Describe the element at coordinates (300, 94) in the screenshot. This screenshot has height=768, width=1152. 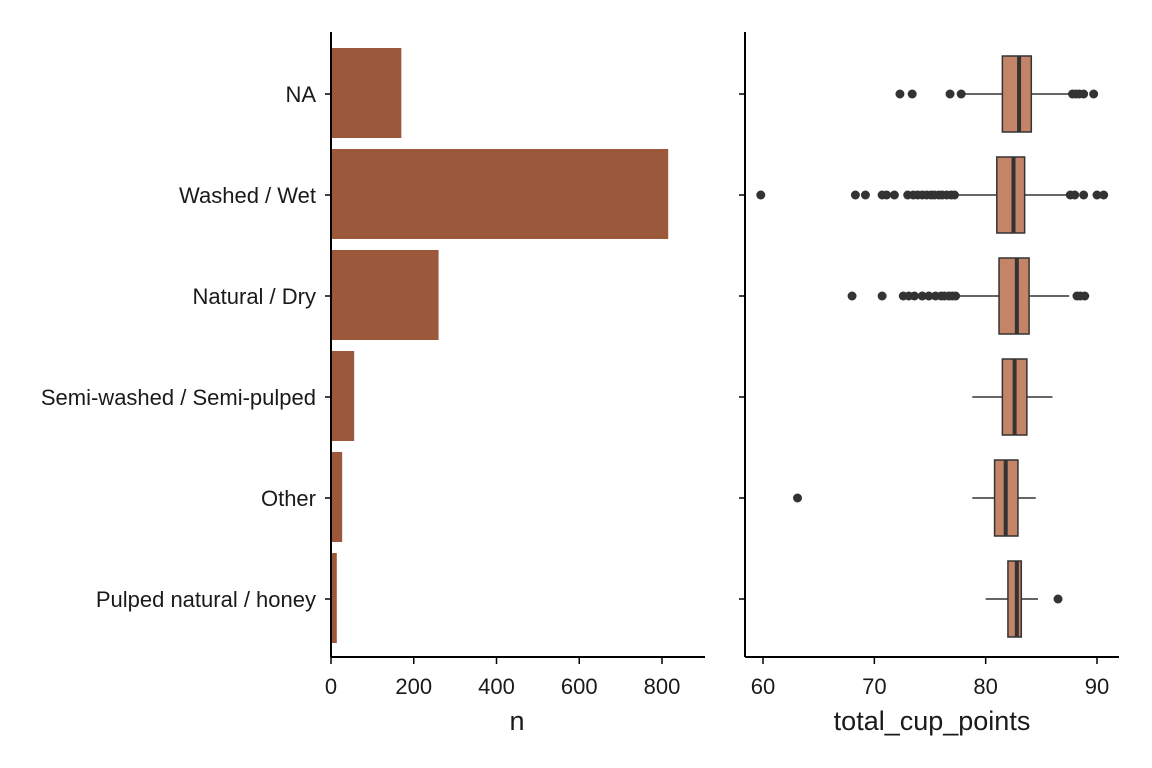
I see `y-tick-label-na: NA` at that location.